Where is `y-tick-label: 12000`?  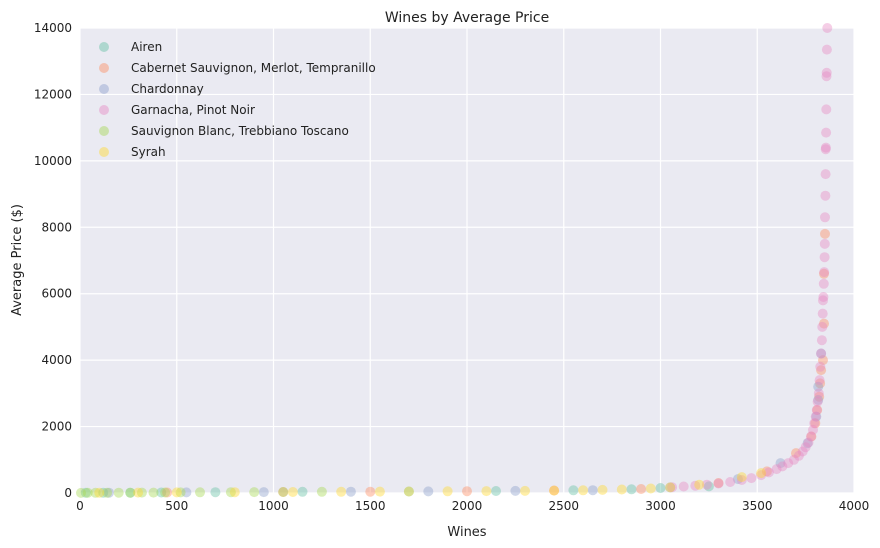 y-tick-label: 12000 is located at coordinates (53, 94).